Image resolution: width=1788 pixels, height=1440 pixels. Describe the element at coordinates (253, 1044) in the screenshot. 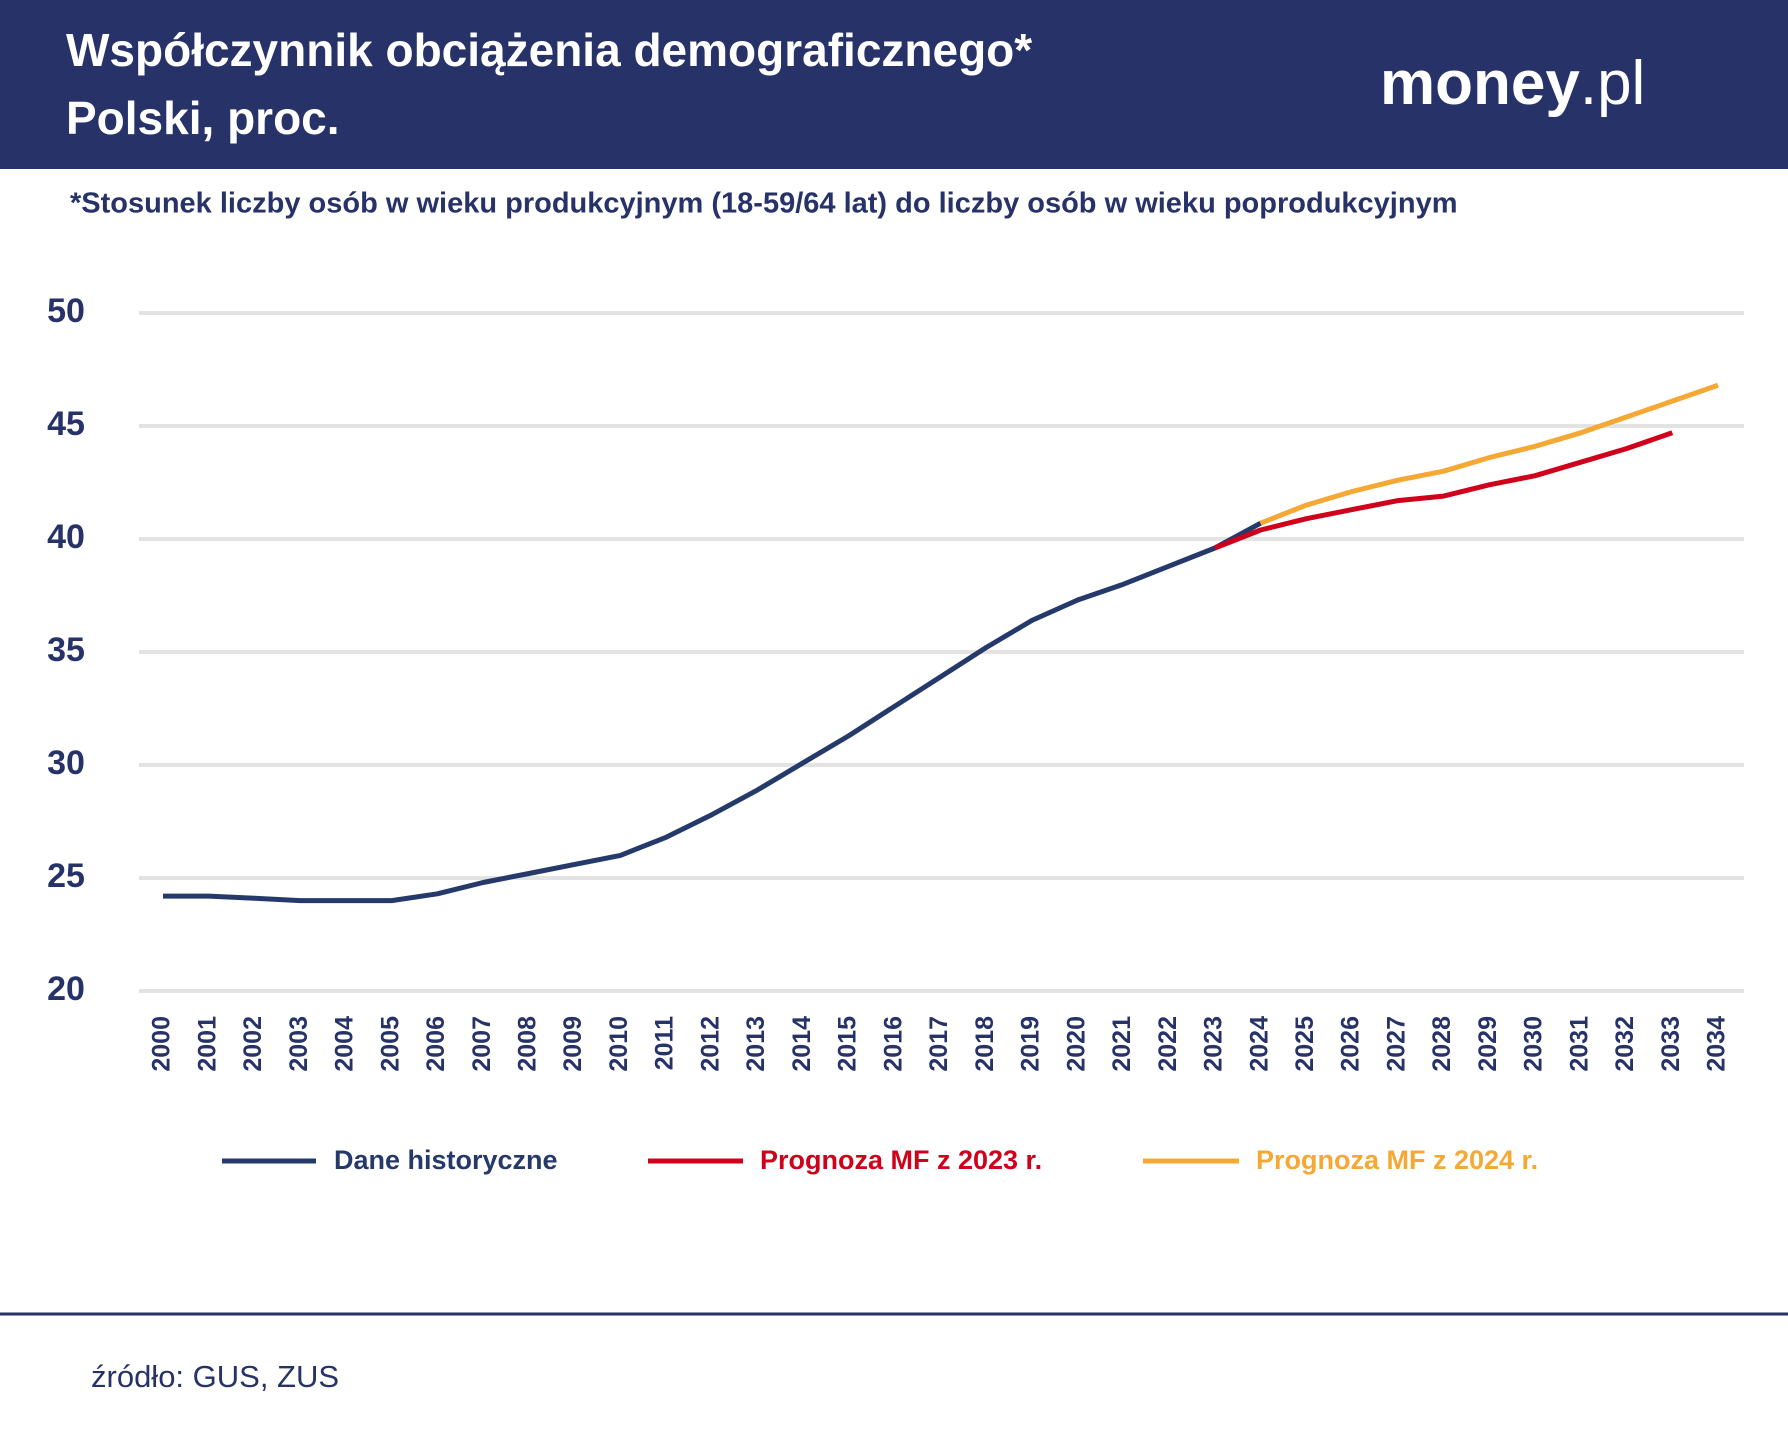

I see `x-tick-label: 2002` at that location.